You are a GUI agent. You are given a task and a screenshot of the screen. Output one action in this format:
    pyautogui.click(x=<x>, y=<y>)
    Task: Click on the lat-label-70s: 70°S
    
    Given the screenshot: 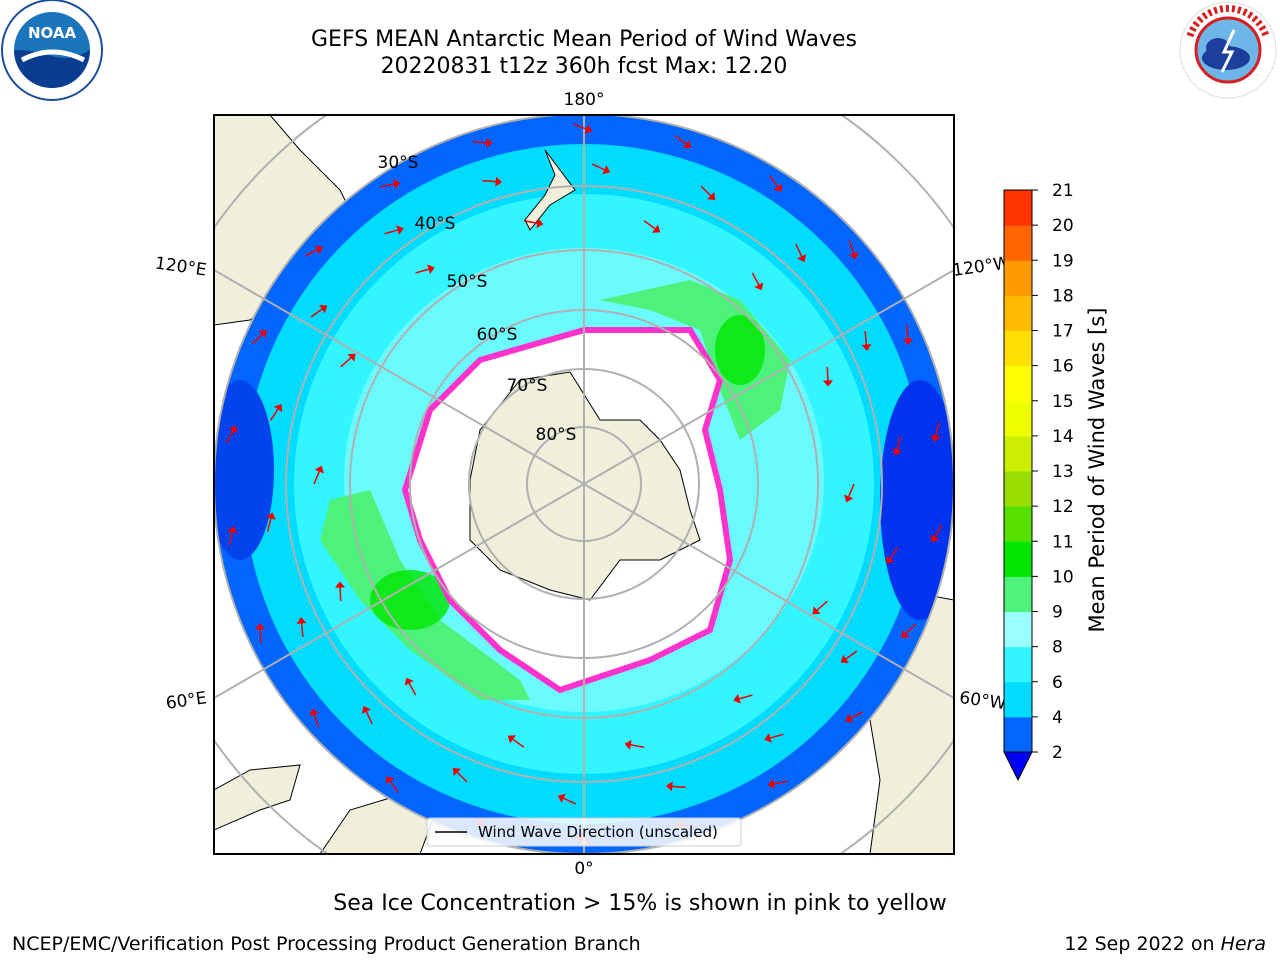 What is the action you would take?
    pyautogui.click(x=527, y=386)
    